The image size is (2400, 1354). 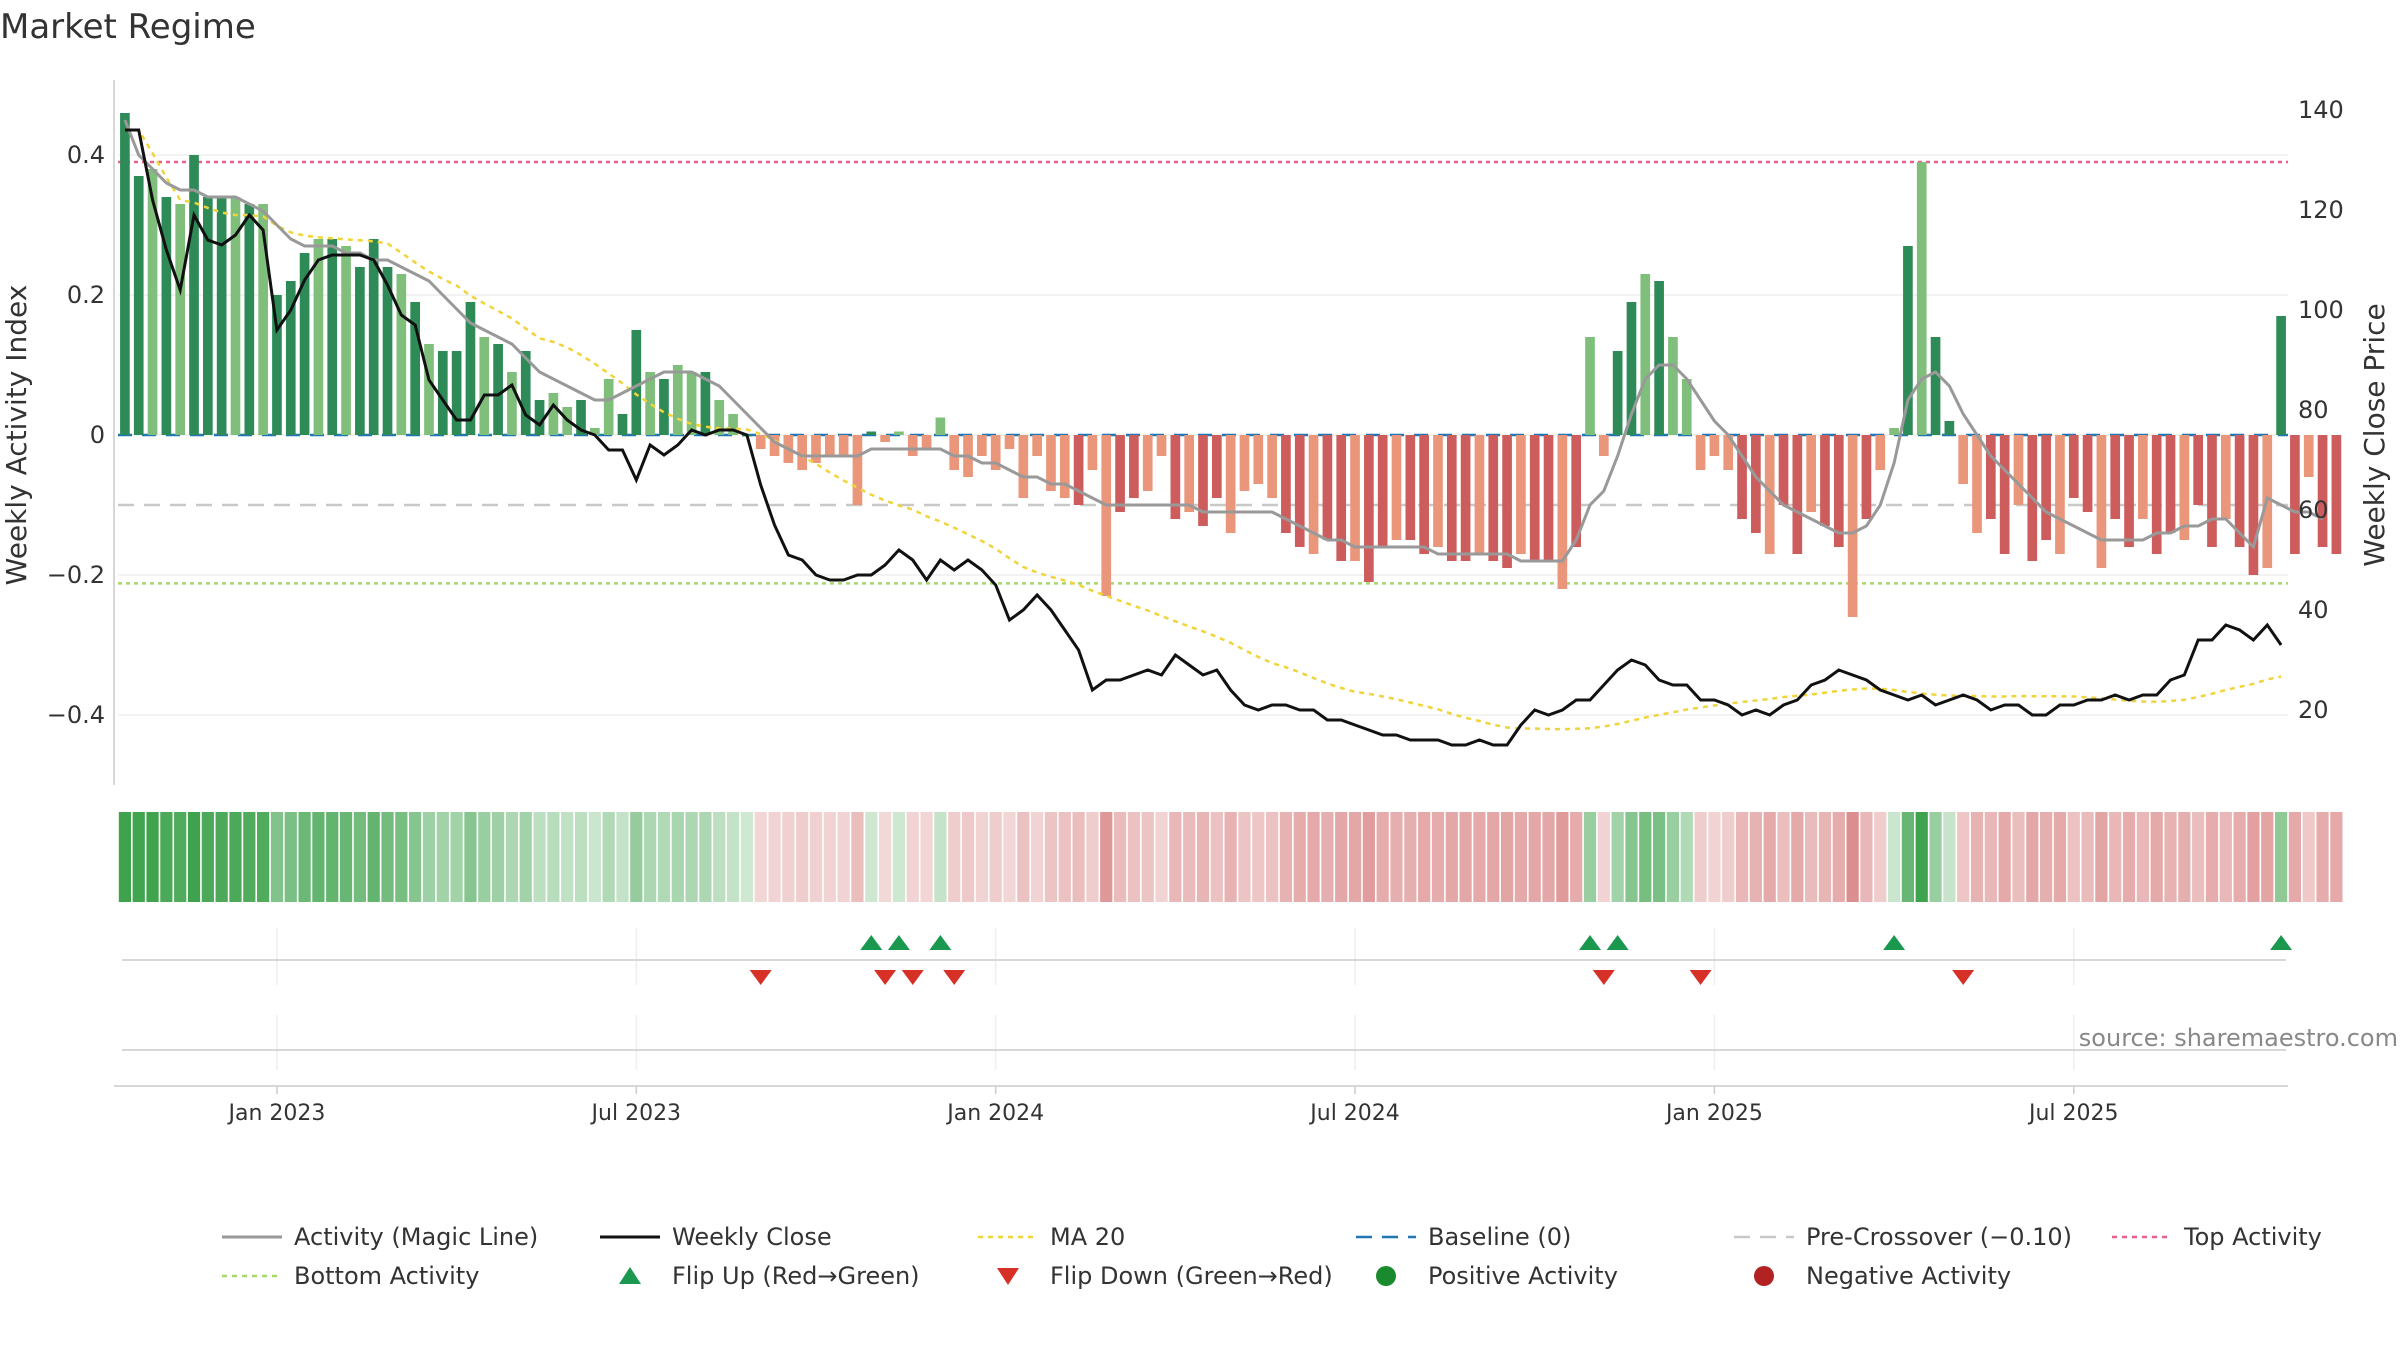 What do you see at coordinates (2374, 434) in the screenshot?
I see `ylabel-right: Weekly Close Price` at bounding box center [2374, 434].